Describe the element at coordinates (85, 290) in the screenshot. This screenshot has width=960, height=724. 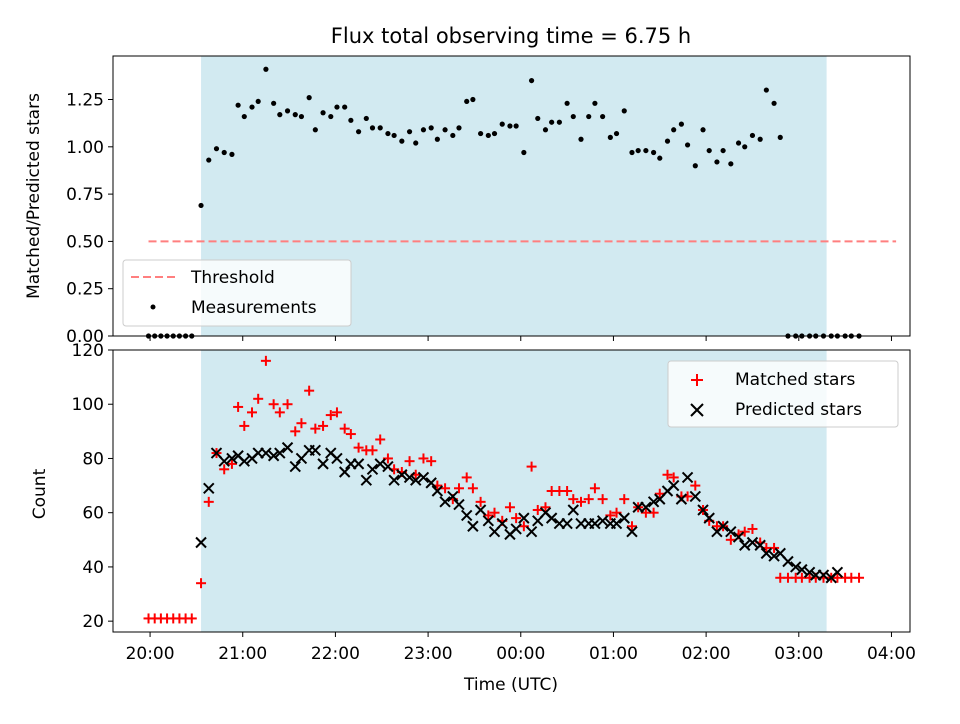
I see `top-y-tick-label: 0.25` at that location.